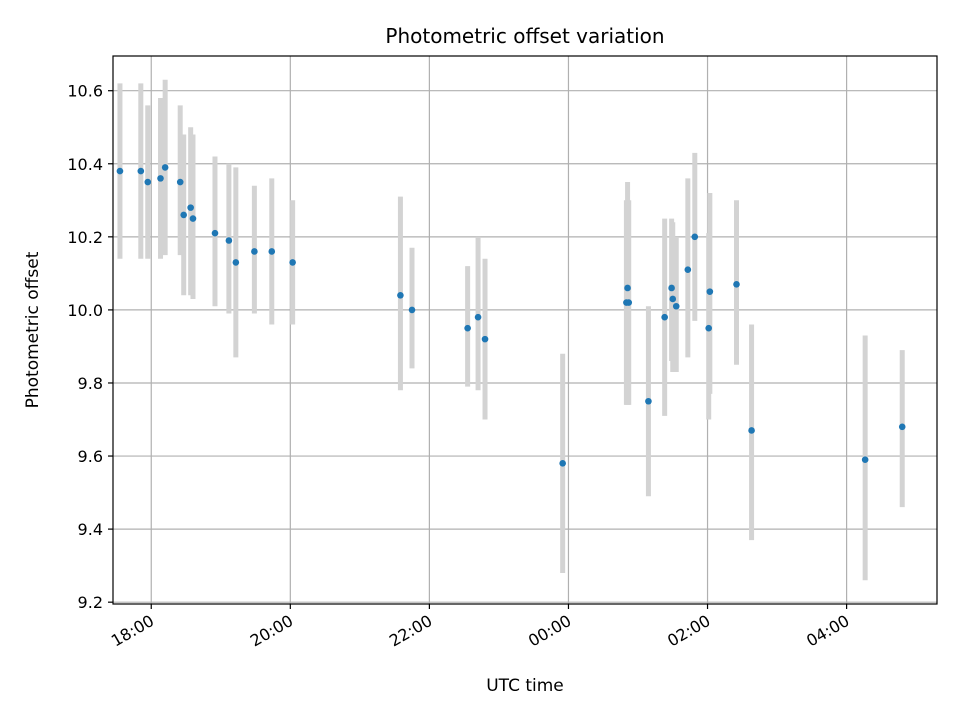 This screenshot has width=960, height=720. What do you see at coordinates (90, 383) in the screenshot?
I see `y-tick-label: 9.8` at bounding box center [90, 383].